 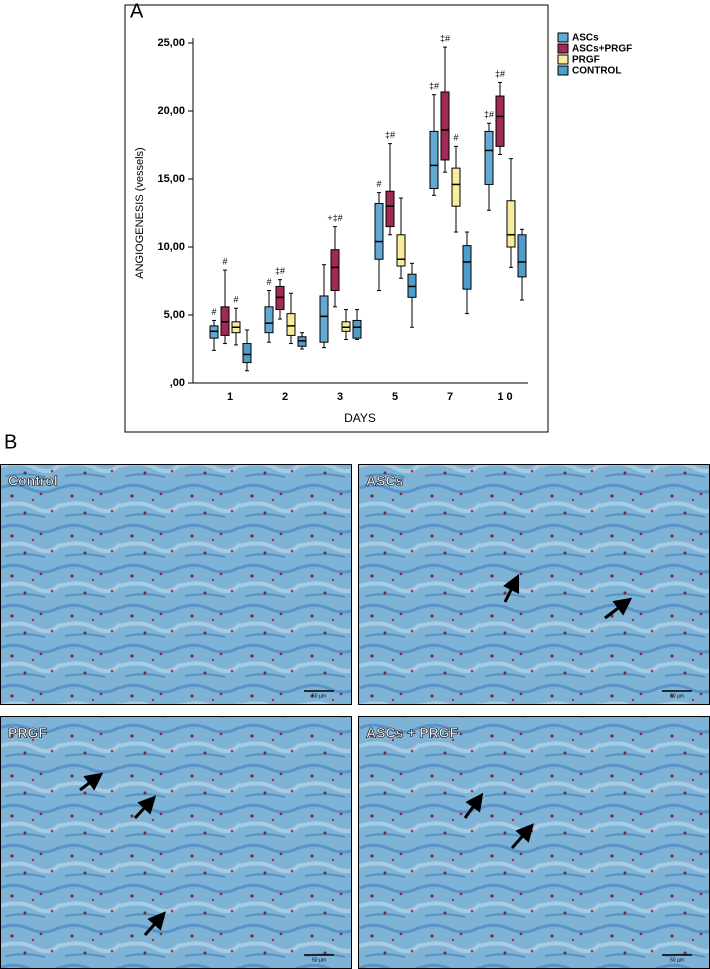 What do you see at coordinates (586, 60) in the screenshot?
I see `legend-label: PRGF` at bounding box center [586, 60].